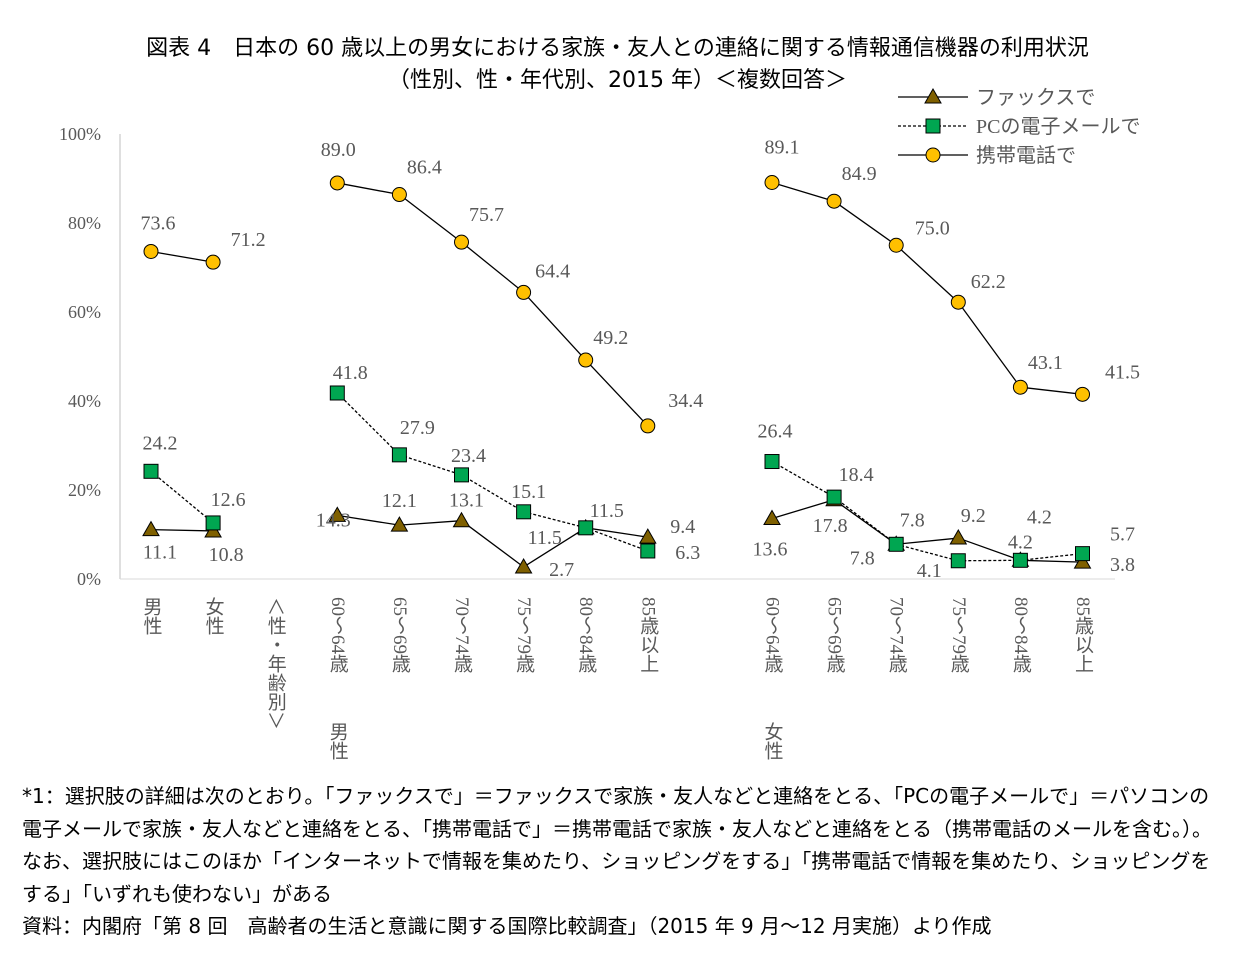  Describe the element at coordinates (89, 579) in the screenshot. I see `y-tick-label: 0%` at that location.